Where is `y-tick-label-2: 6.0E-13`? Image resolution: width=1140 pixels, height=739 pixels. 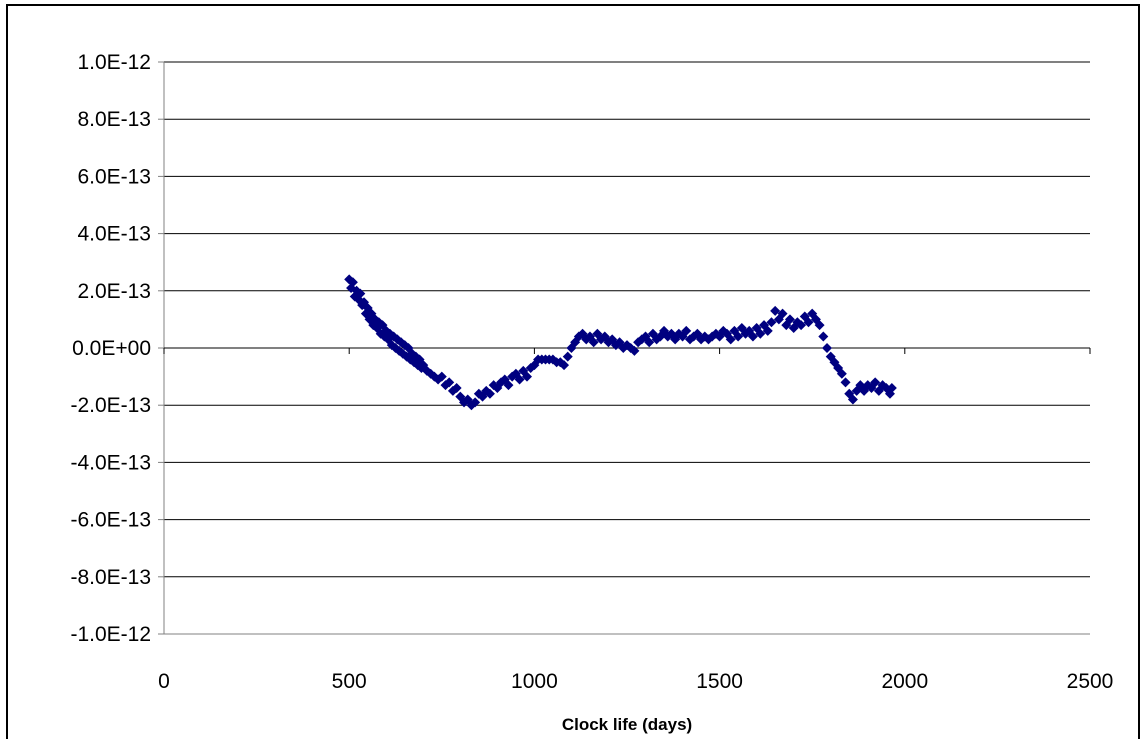
y-tick-label-2: 6.0E-13 is located at coordinates (114, 176).